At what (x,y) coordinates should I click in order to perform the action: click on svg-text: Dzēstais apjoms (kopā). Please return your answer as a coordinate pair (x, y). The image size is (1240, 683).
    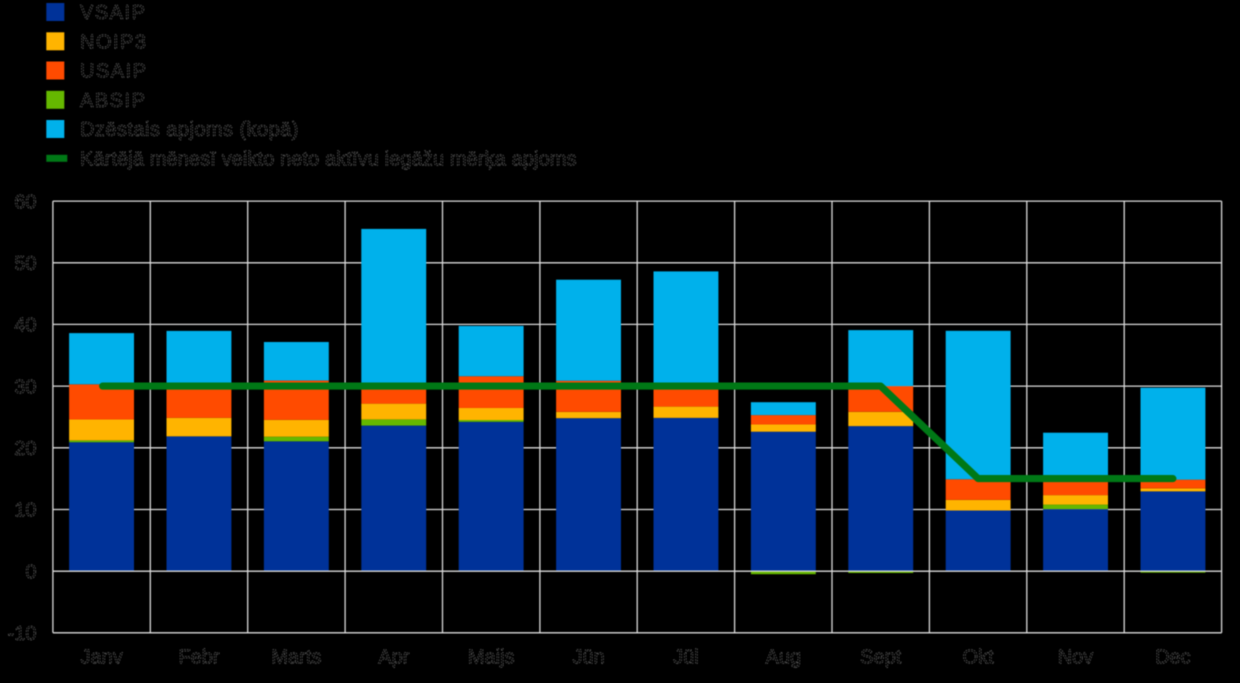
    Looking at the image, I should click on (189, 130).